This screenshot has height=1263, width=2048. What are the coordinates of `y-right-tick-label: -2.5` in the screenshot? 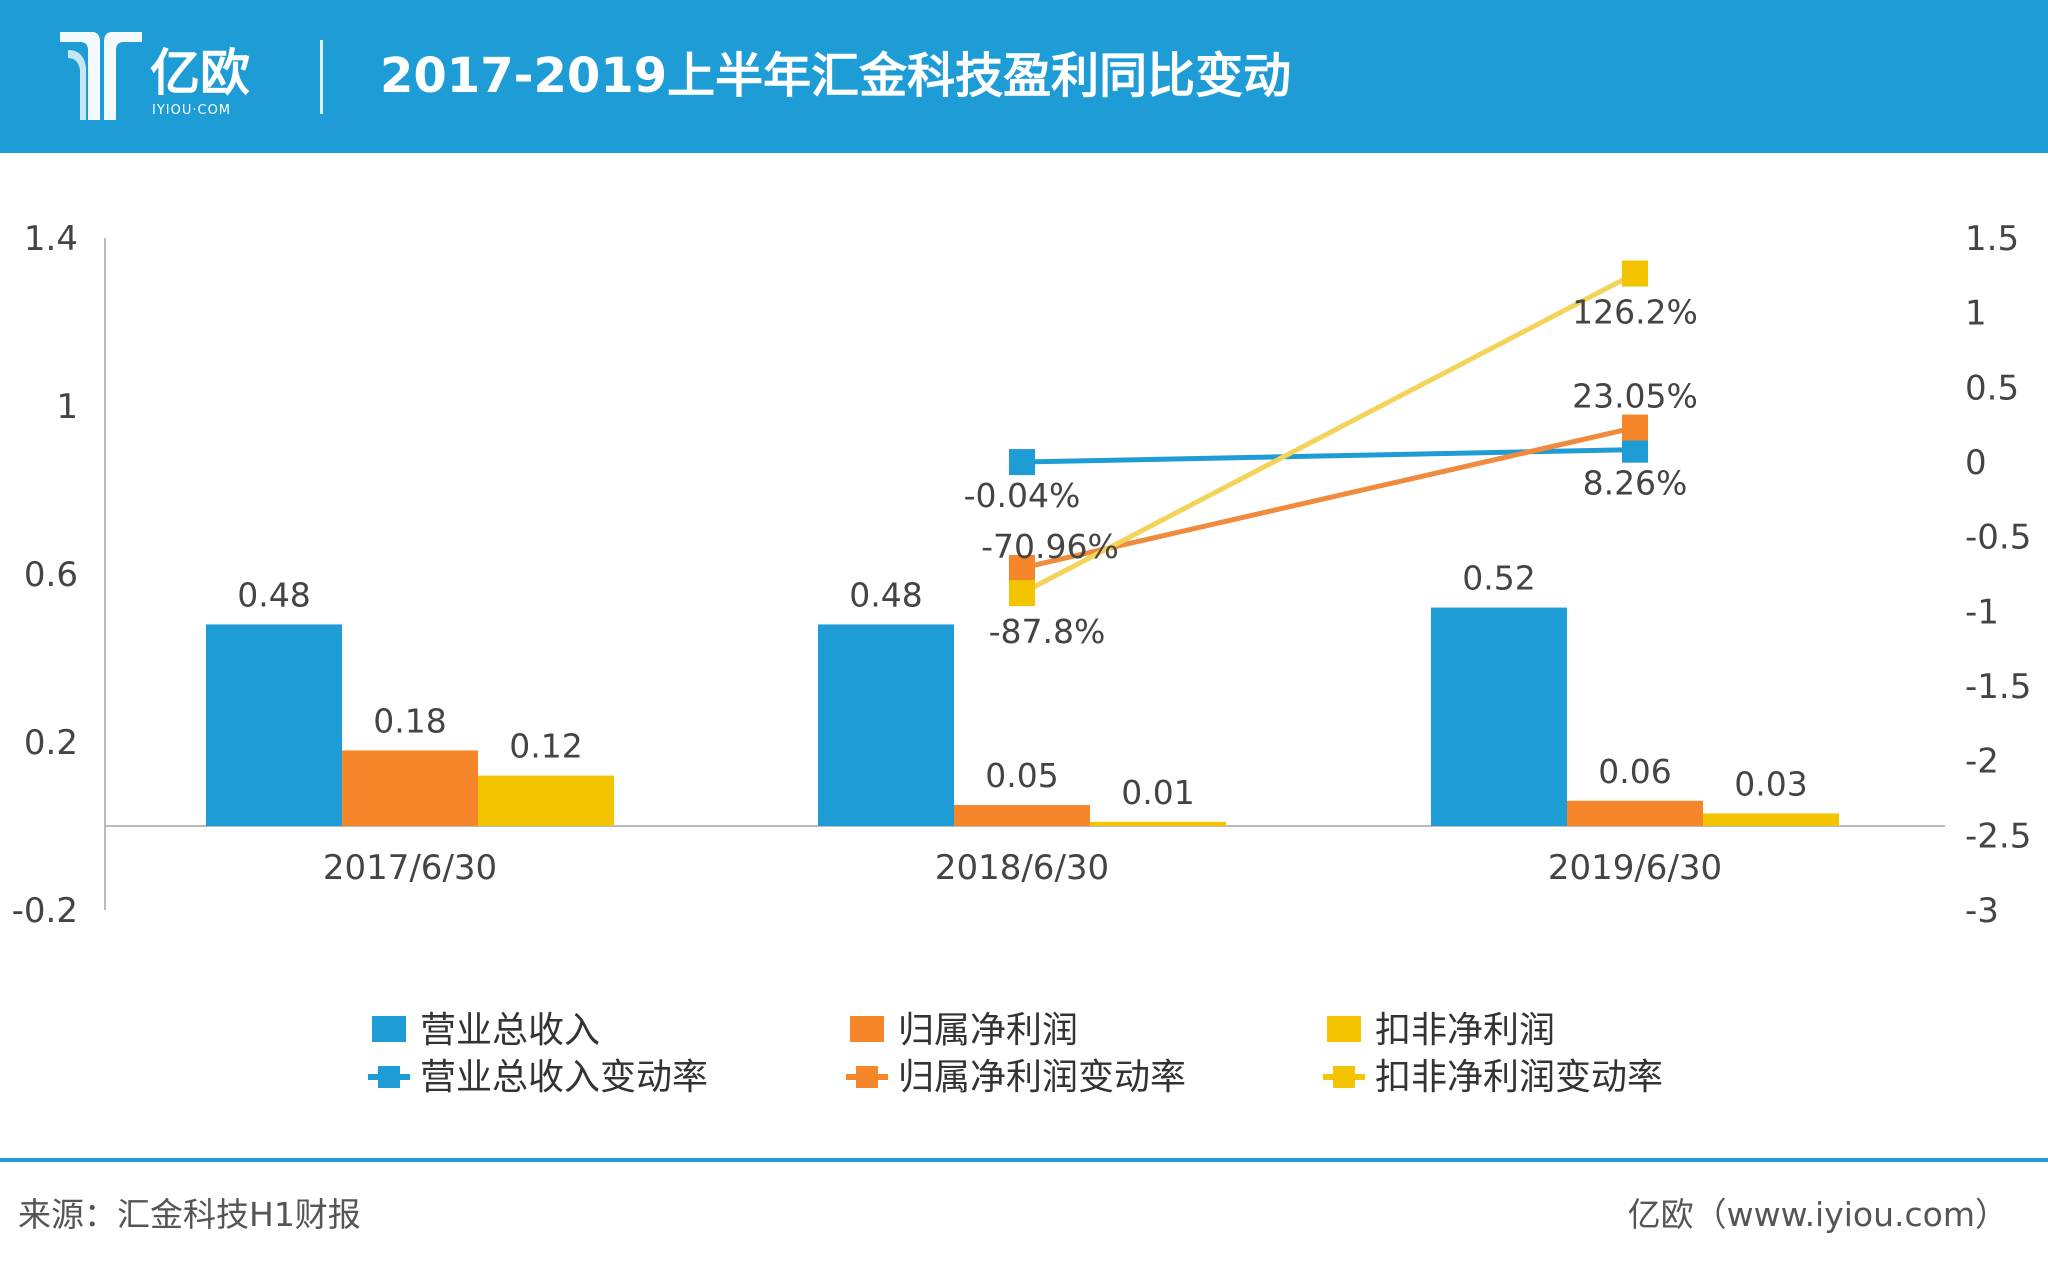 It's located at (1998, 836).